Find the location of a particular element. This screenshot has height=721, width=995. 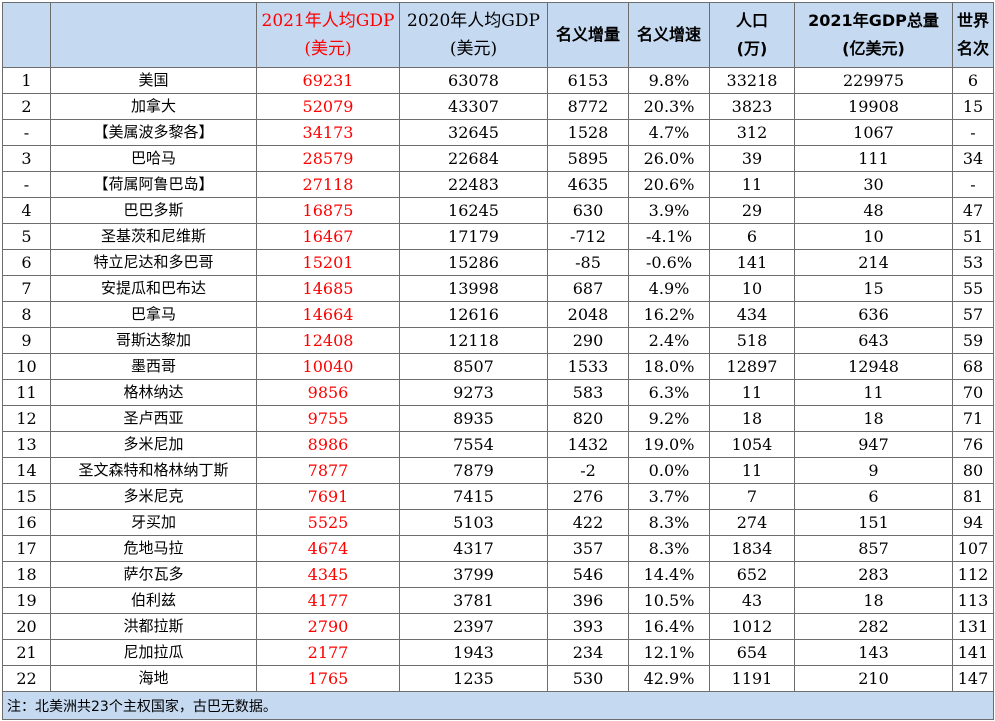

cell-rank: 14 is located at coordinates (26, 470).